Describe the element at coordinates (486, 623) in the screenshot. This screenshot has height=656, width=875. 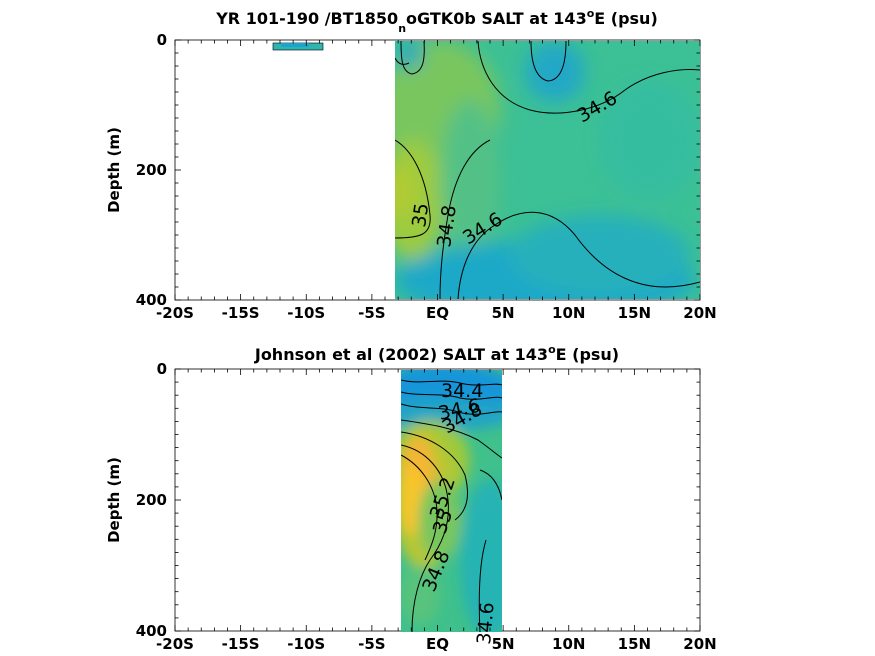
I see `bottom-contour-label-346-lower: 34.6` at that location.